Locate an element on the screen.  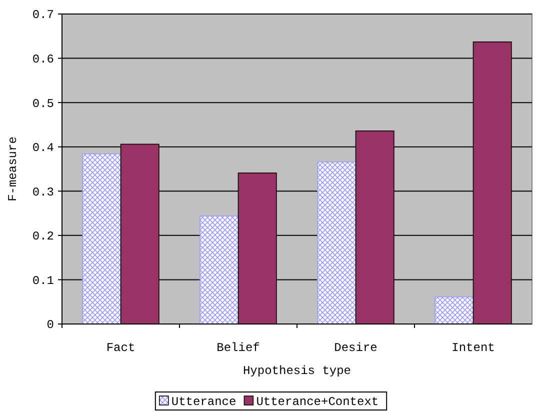
x-axis-title: Hypothesis type is located at coordinates (297, 371).